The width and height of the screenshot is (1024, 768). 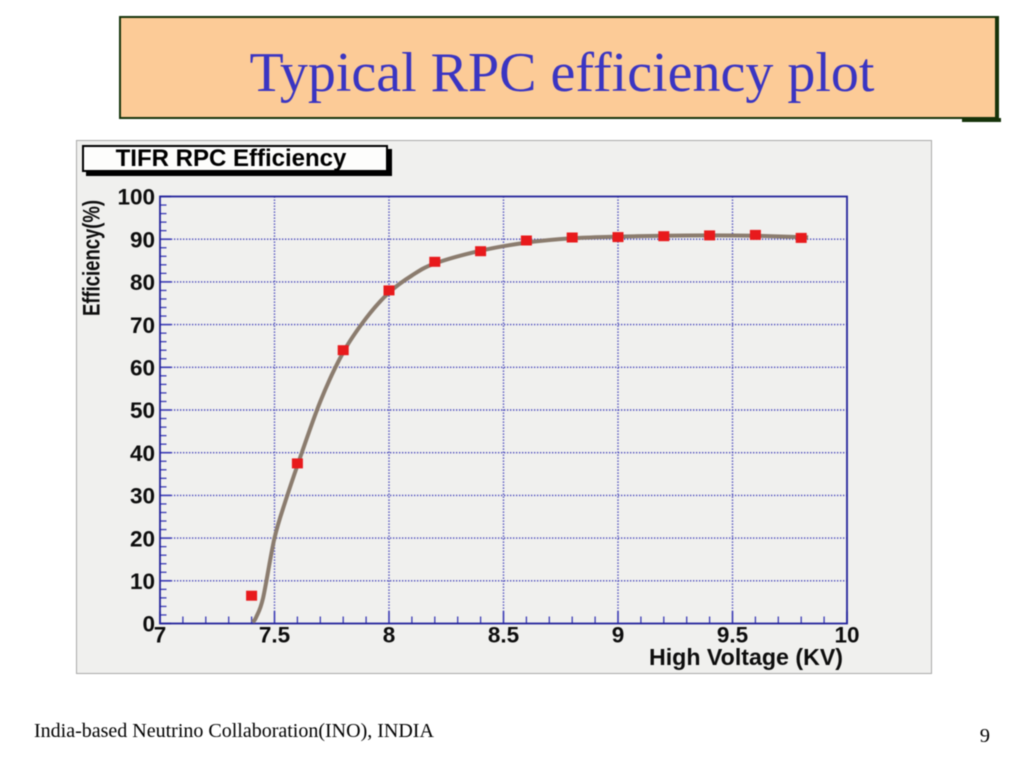 What do you see at coordinates (136, 197) in the screenshot?
I see `svg-text: 100` at bounding box center [136, 197].